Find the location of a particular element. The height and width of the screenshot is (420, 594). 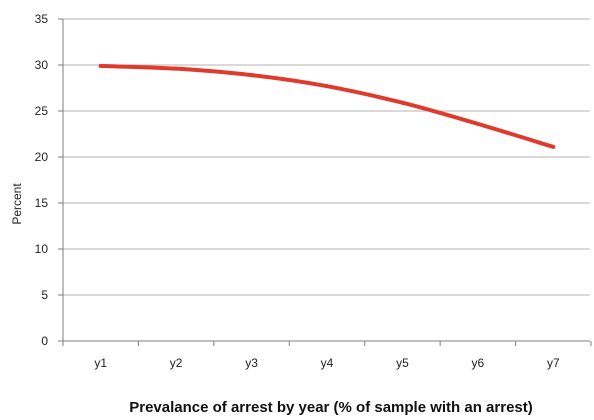

data-point-y3 is located at coordinates (251, 75).